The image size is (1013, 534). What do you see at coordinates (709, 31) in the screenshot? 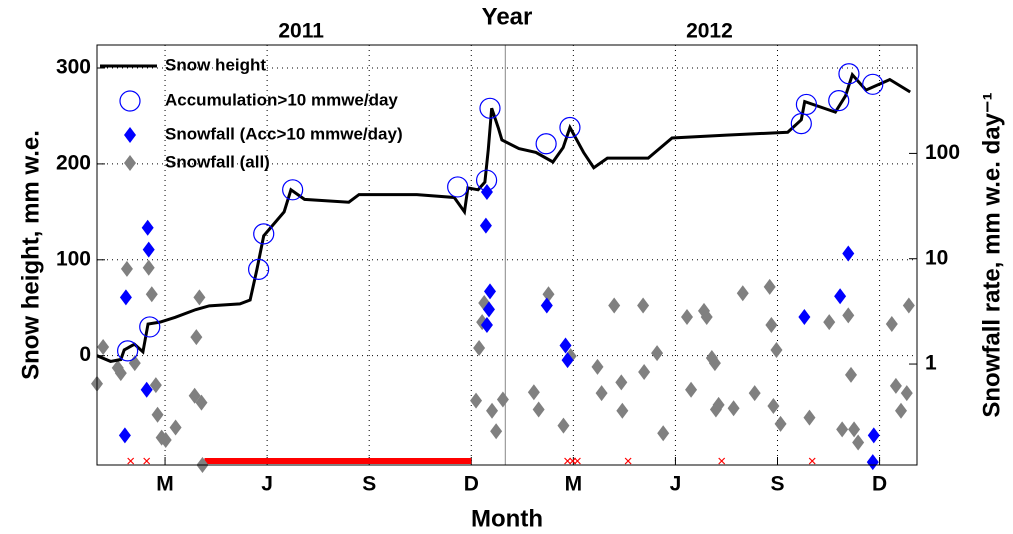
I see `year-label: 2012` at bounding box center [709, 31].